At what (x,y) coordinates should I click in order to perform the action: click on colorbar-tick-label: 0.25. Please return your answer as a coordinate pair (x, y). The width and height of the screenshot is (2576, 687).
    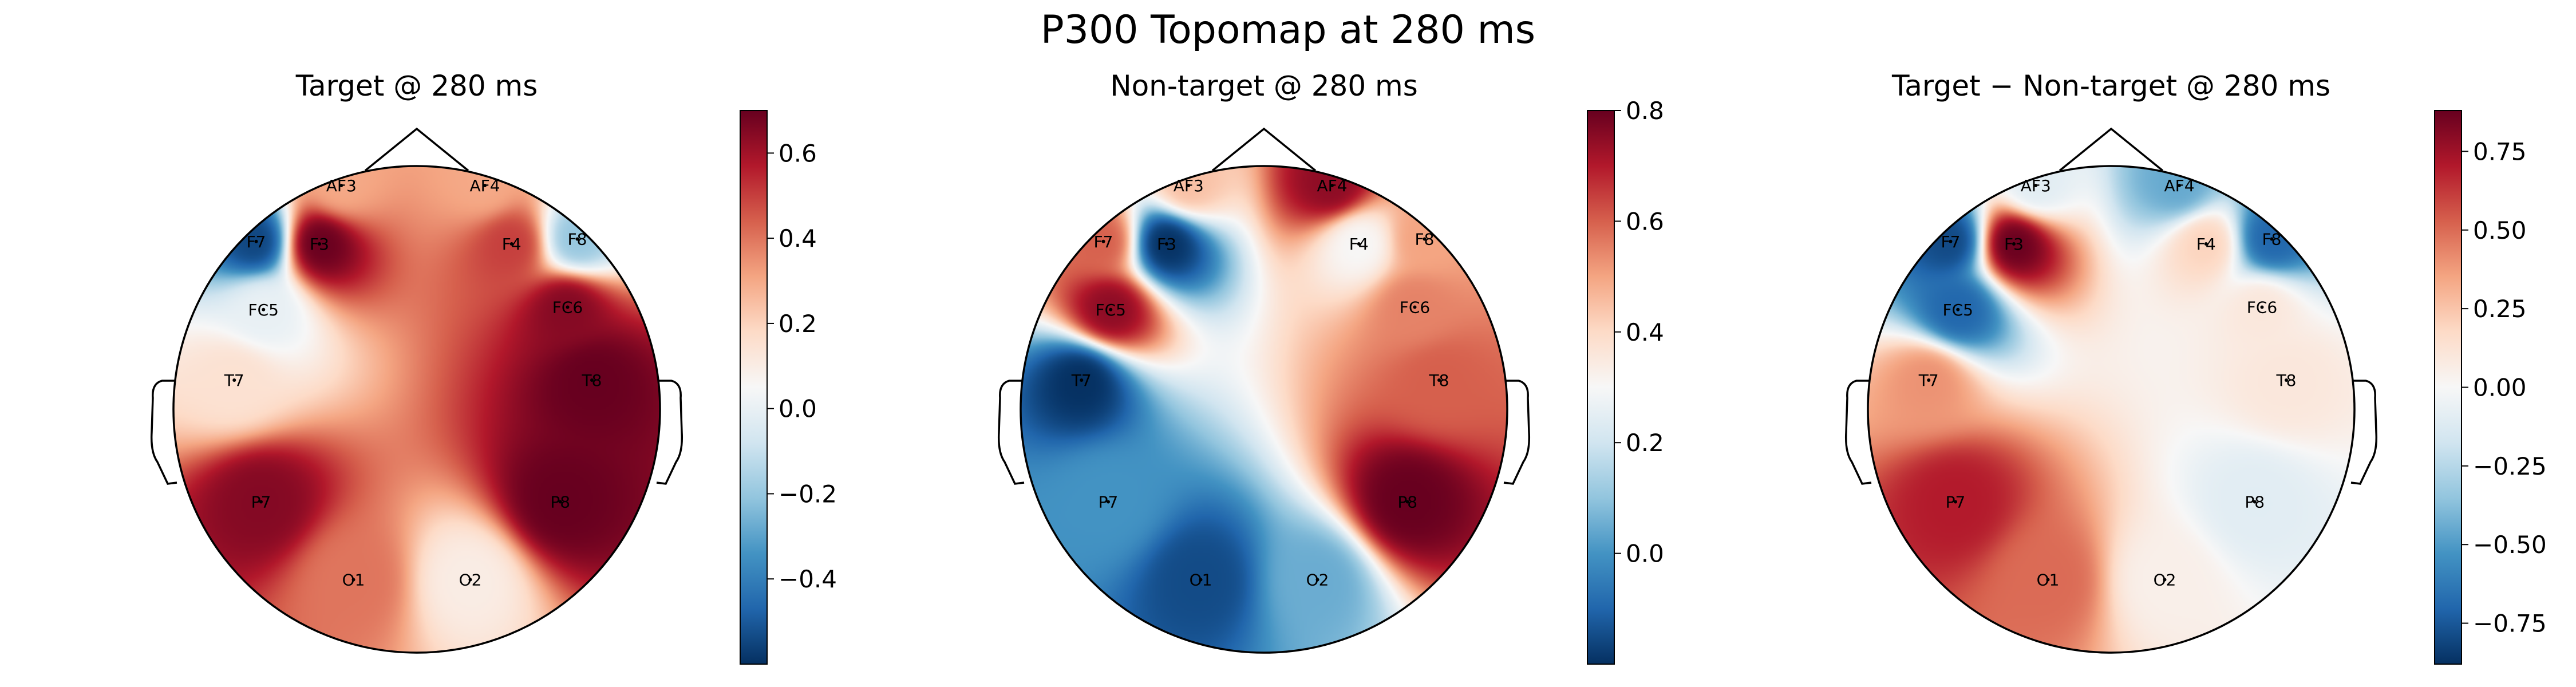
    Looking at the image, I should click on (2500, 309).